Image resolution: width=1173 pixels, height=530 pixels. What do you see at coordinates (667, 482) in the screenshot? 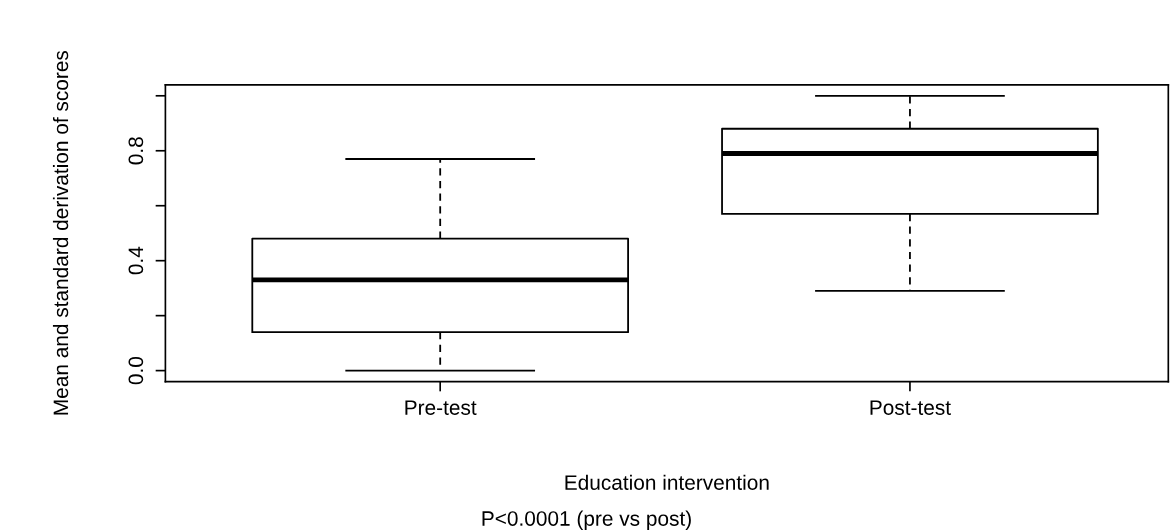
I see `x-axis-title: Education intervention` at bounding box center [667, 482].